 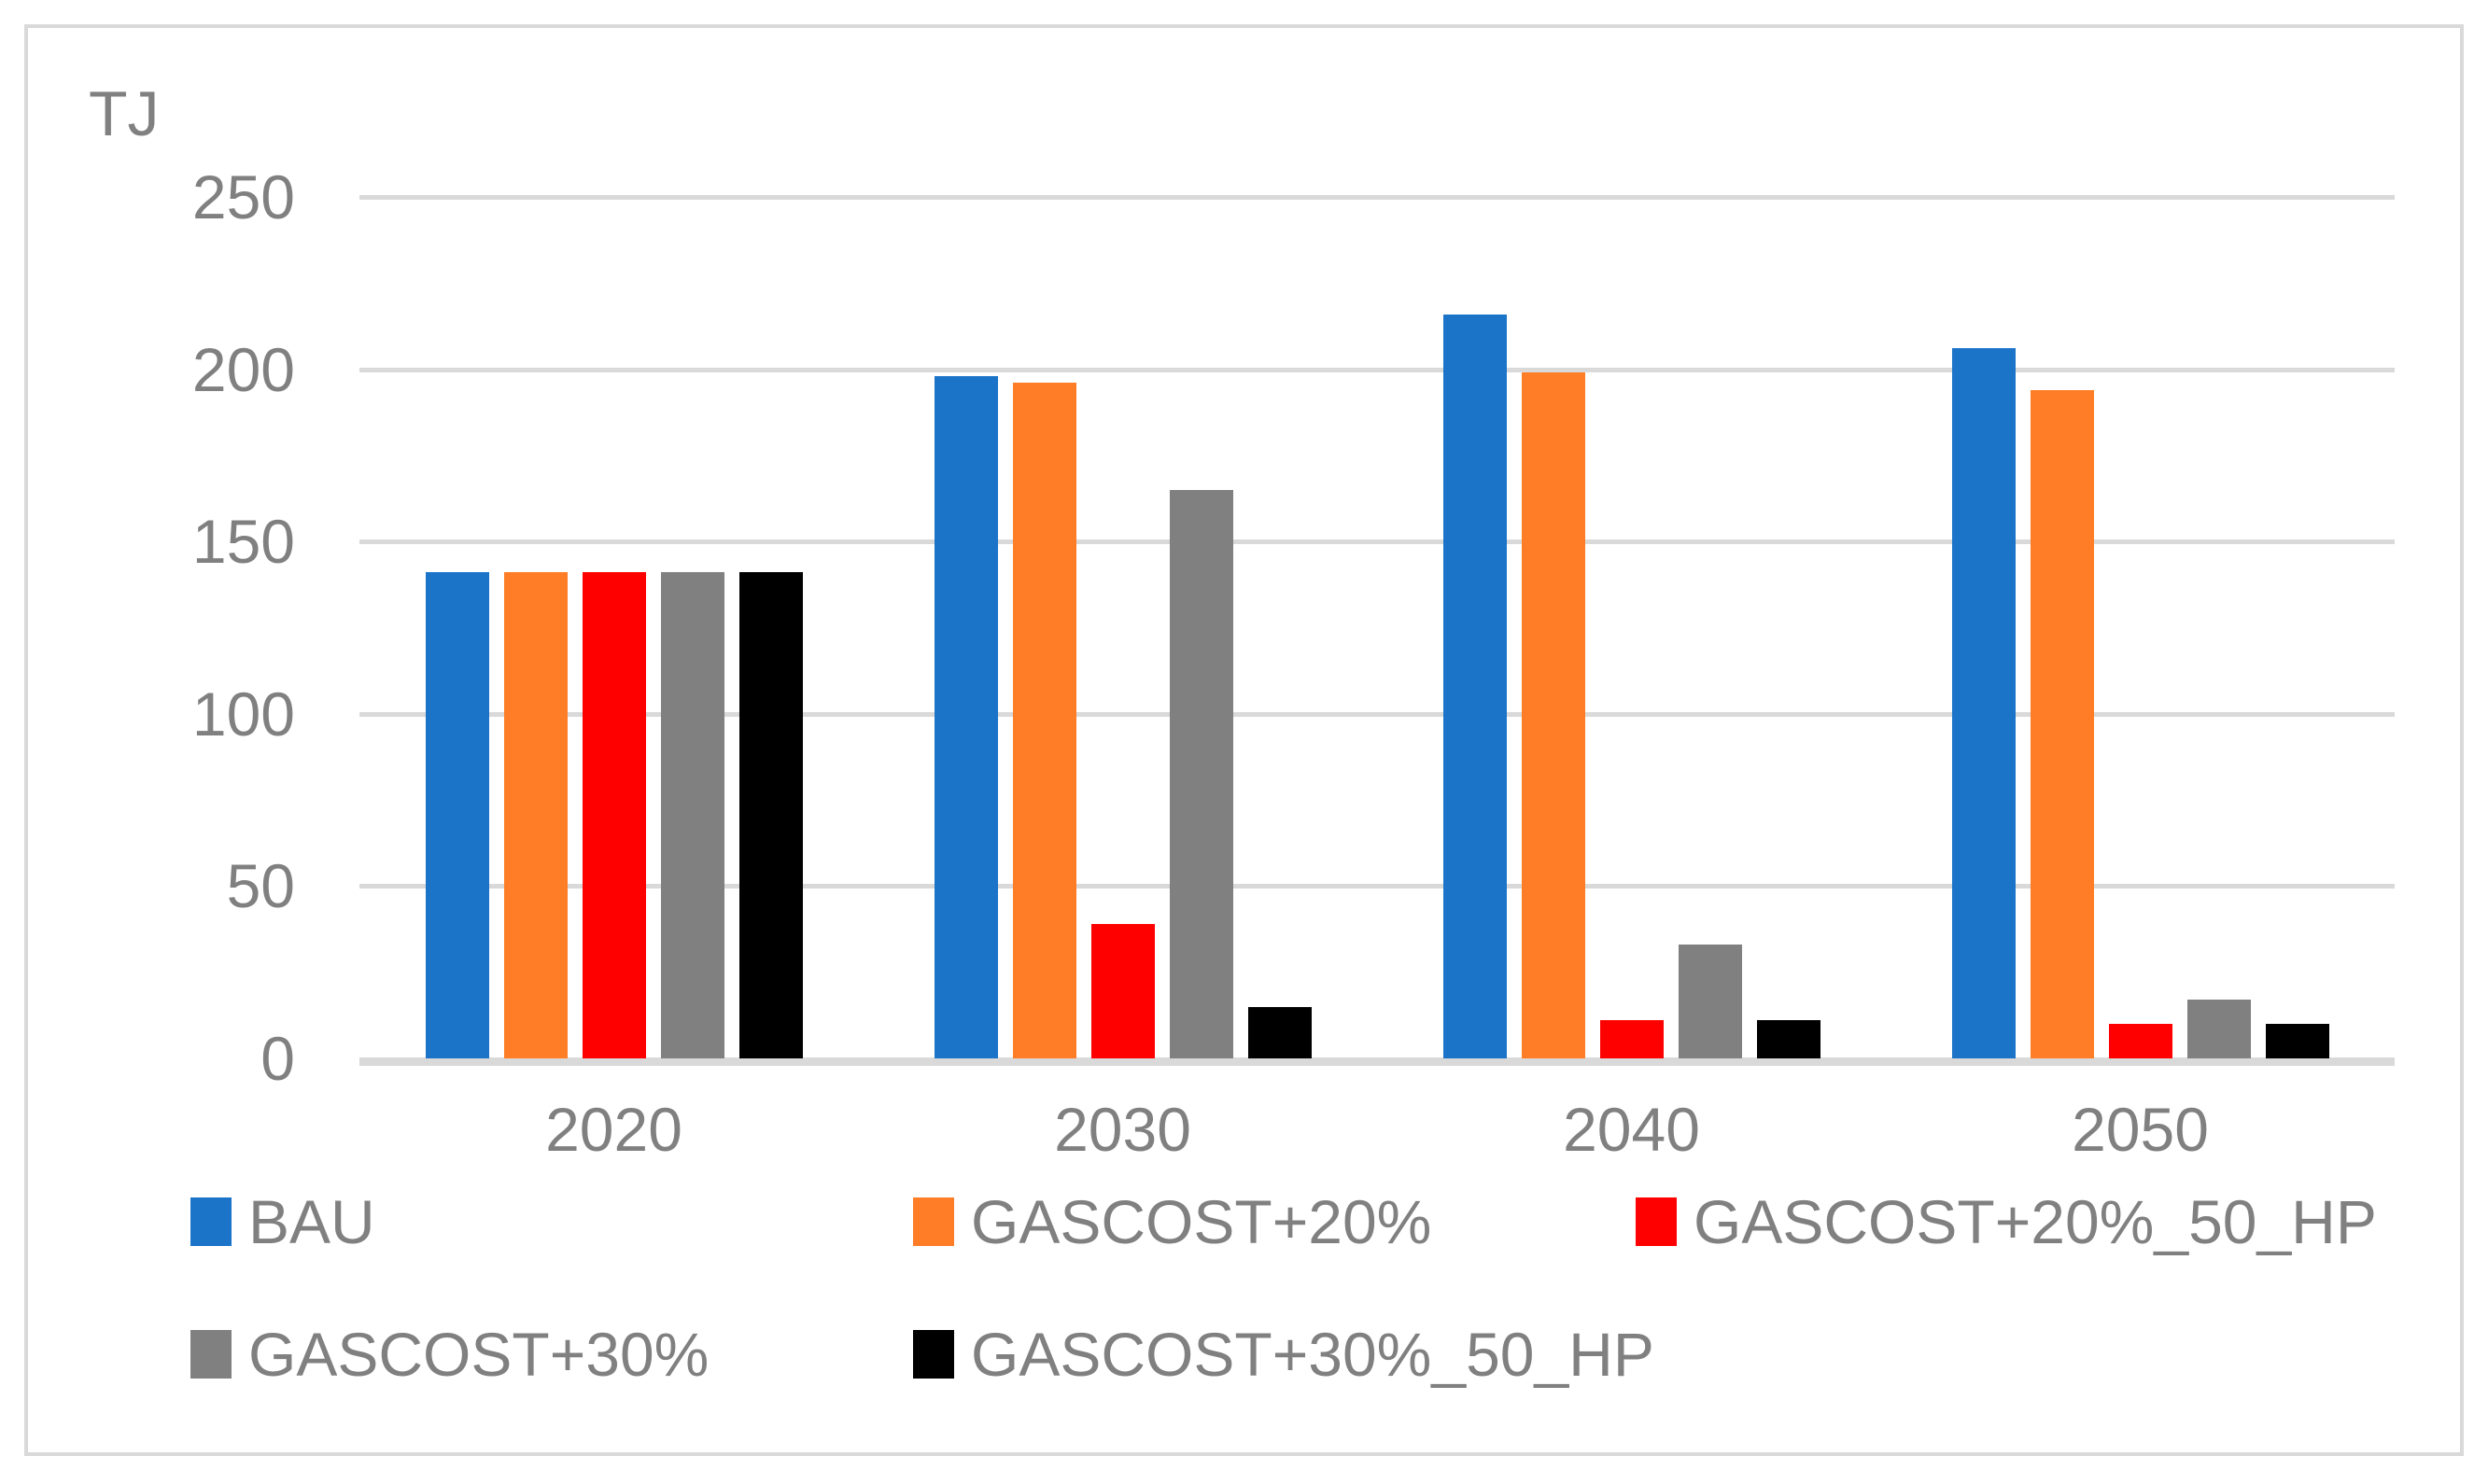 I want to click on bar-GASCOST+20%-2020, so click(x=536, y=815).